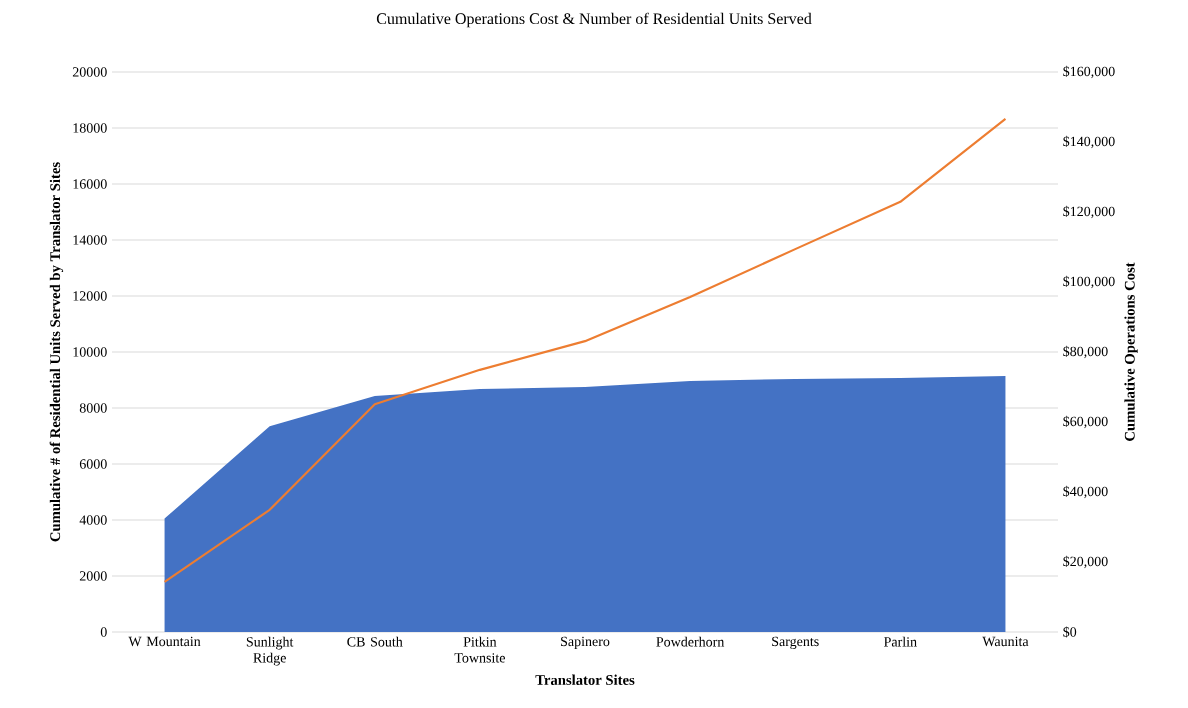 The height and width of the screenshot is (708, 1188). I want to click on x-tick-label: Sargents, so click(795, 642).